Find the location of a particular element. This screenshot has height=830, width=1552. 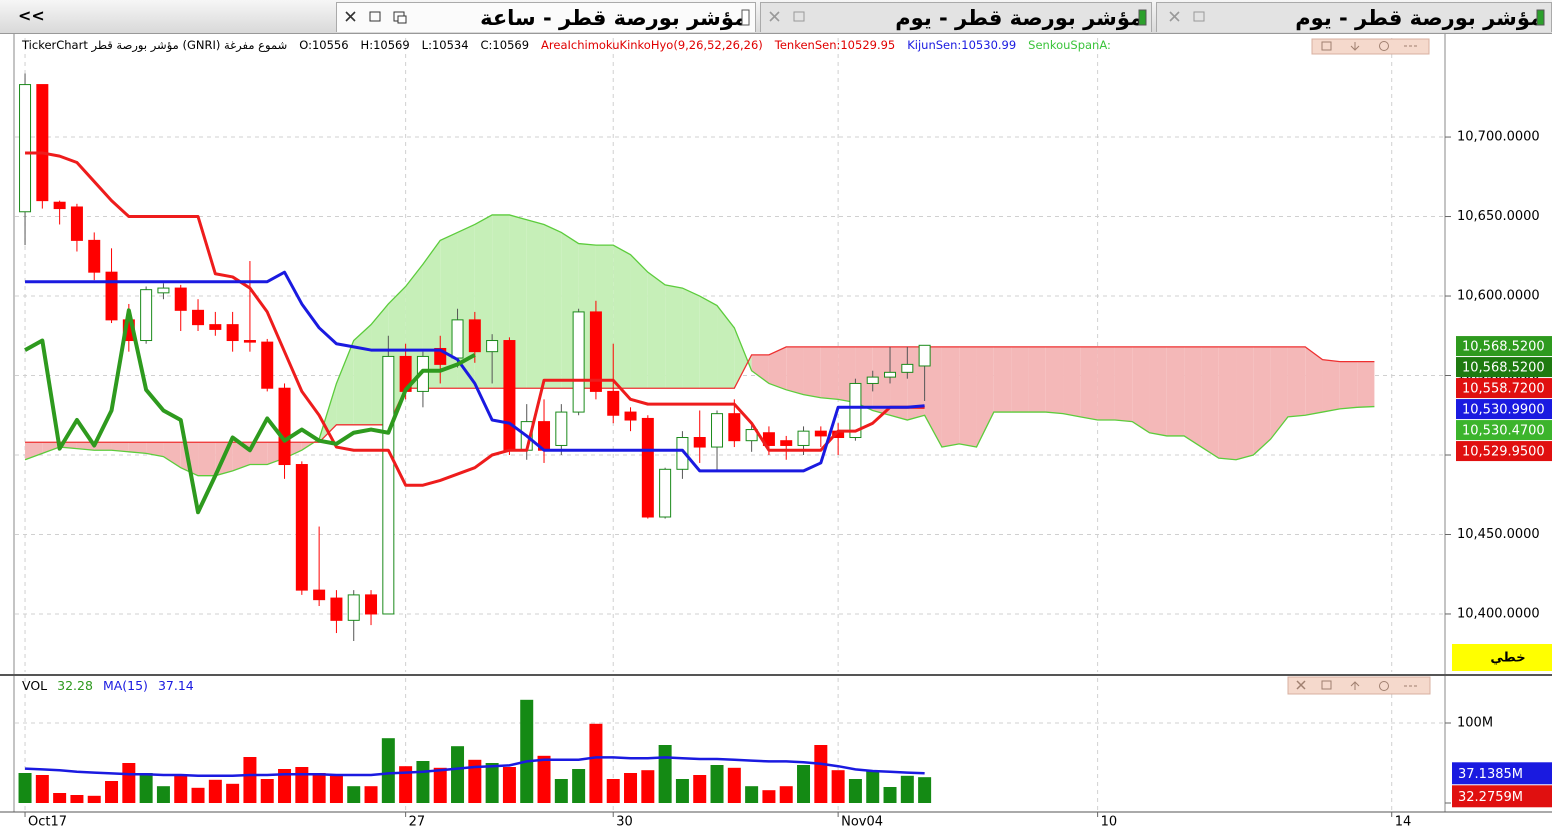

legend-item: MA(15) is located at coordinates (125, 685).